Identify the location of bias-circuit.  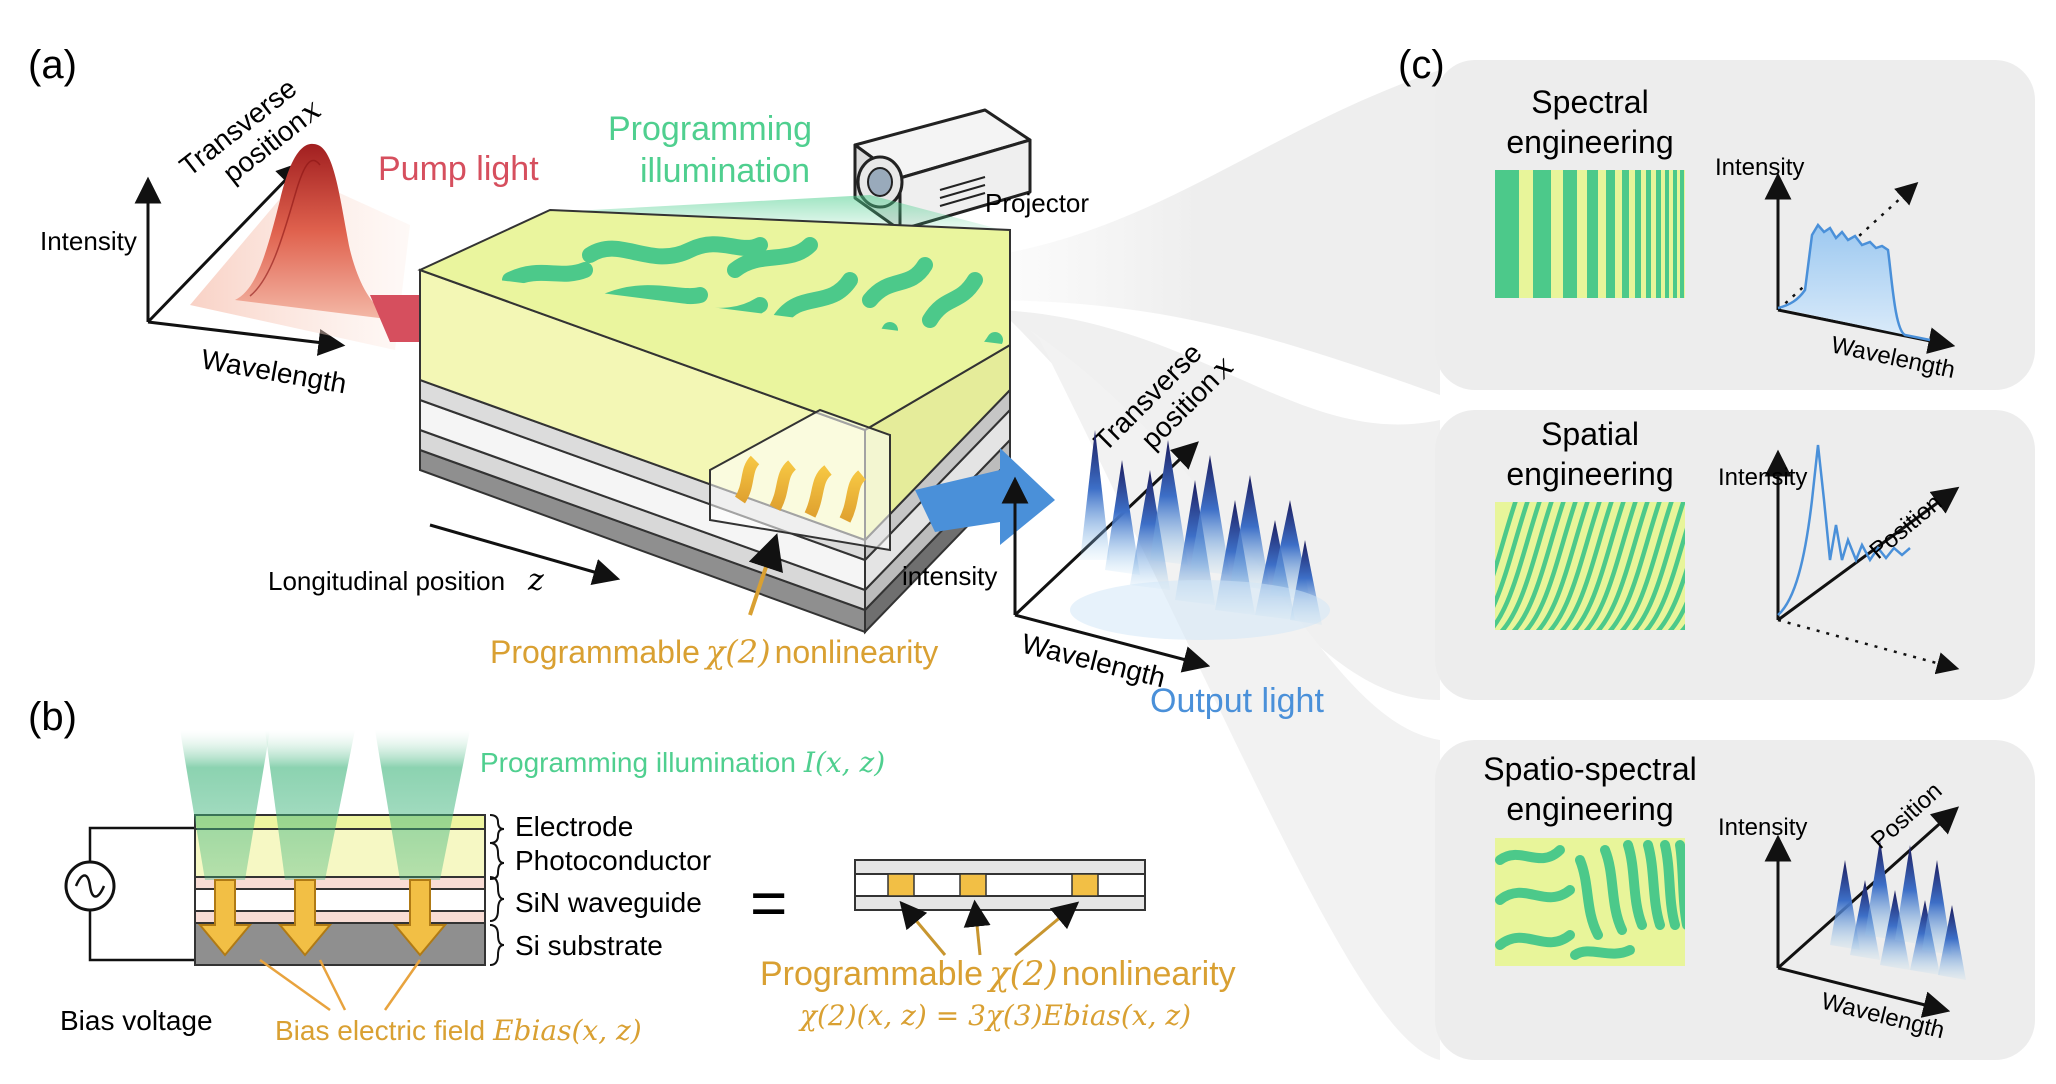
(129, 894).